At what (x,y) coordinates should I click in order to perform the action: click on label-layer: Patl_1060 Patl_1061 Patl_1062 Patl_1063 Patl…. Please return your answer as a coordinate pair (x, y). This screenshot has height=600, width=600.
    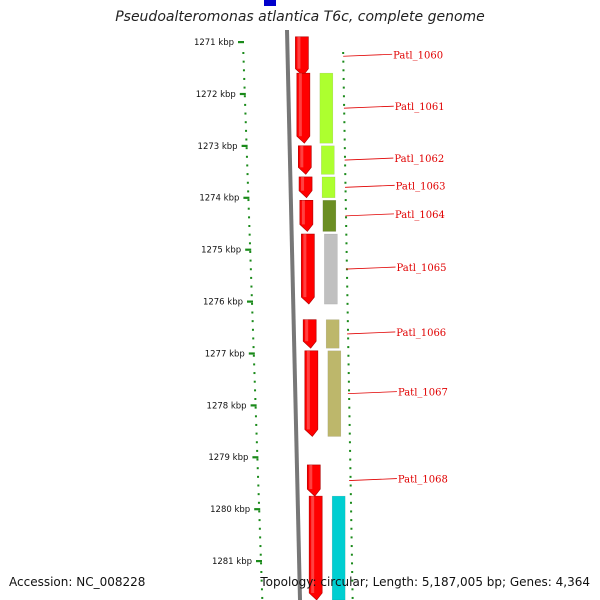
    Looking at the image, I should click on (395, 268).